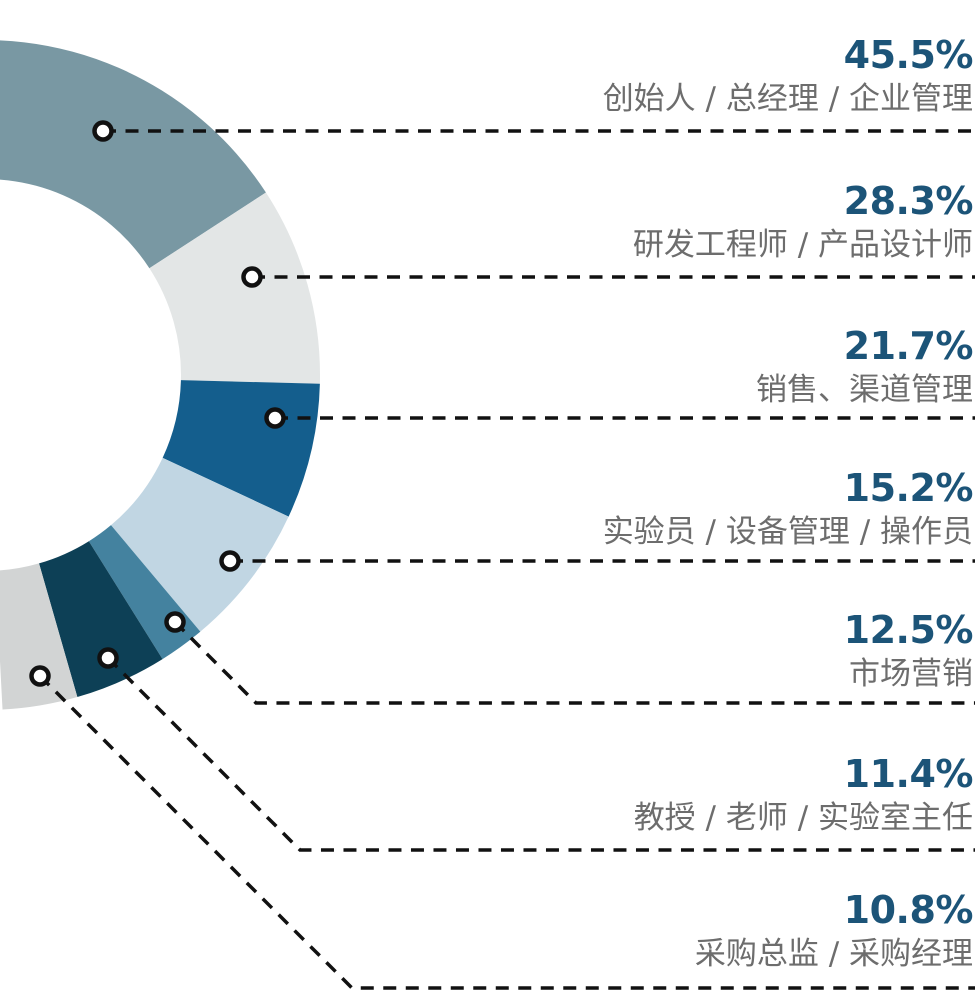 The image size is (975, 994). Describe the element at coordinates (833, 954) in the screenshot. I see `category-label: 采购总监 / 采购经理` at that location.